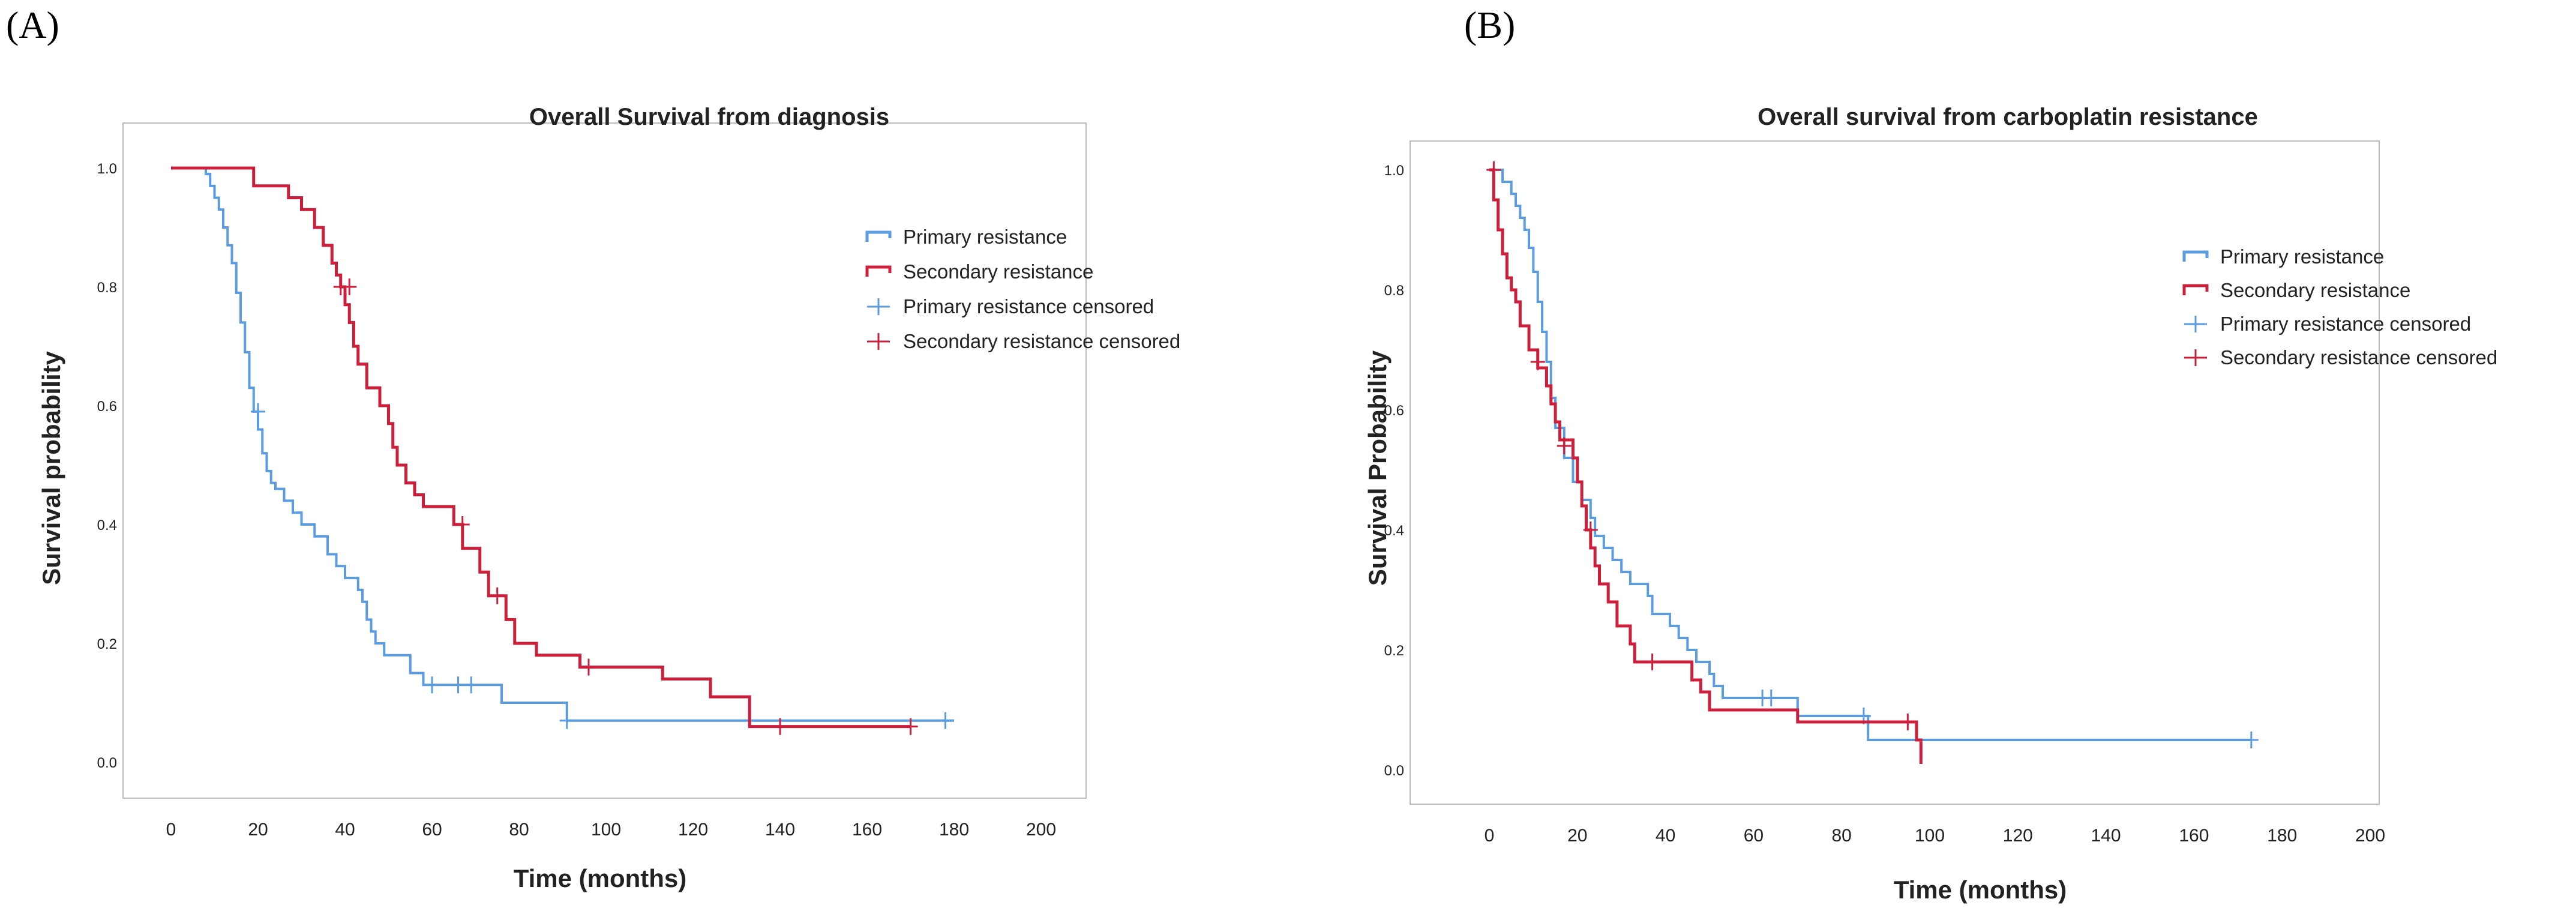 The height and width of the screenshot is (920, 2576). Describe the element at coordinates (606, 830) in the screenshot. I see `chart-1-x-tick-100: 100` at that location.